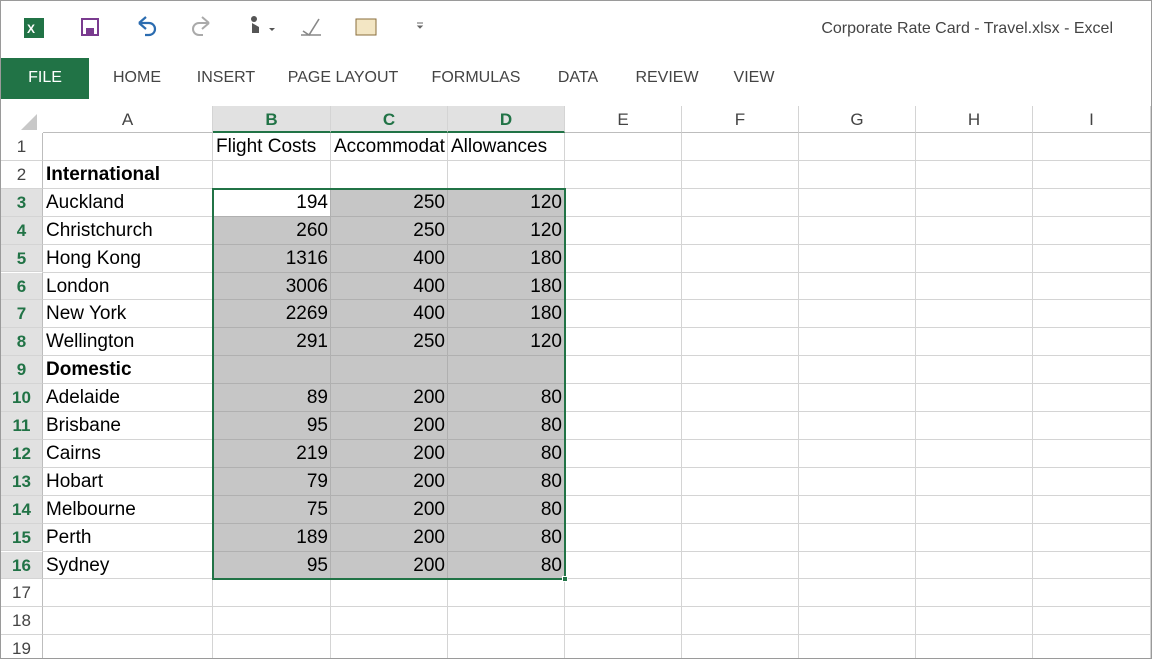 The width and height of the screenshot is (1152, 659). Describe the element at coordinates (89, 370) in the screenshot. I see `cell: Domestic` at that location.